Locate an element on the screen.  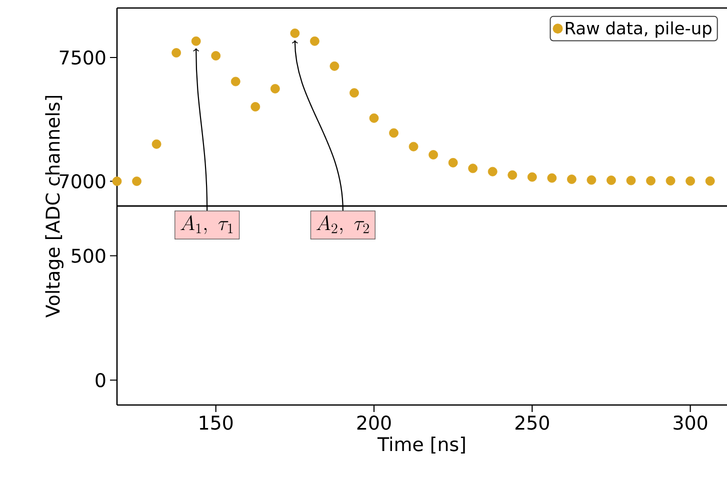
x-tick-label: 200 is located at coordinates (374, 423).